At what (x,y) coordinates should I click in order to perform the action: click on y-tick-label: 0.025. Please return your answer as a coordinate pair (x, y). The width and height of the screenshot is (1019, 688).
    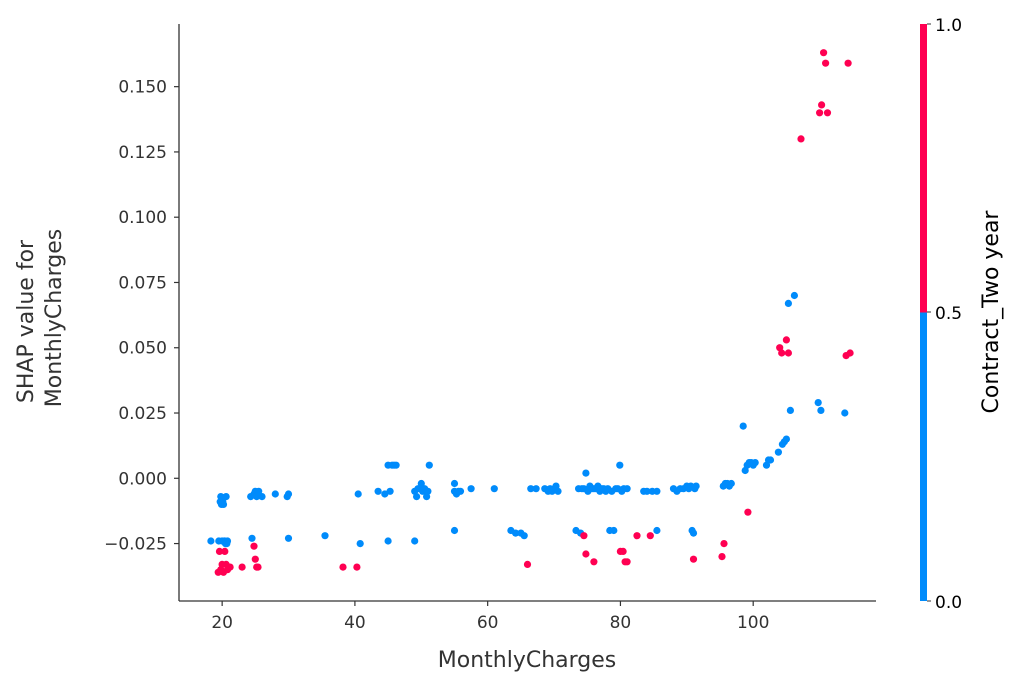
    Looking at the image, I should click on (142, 414).